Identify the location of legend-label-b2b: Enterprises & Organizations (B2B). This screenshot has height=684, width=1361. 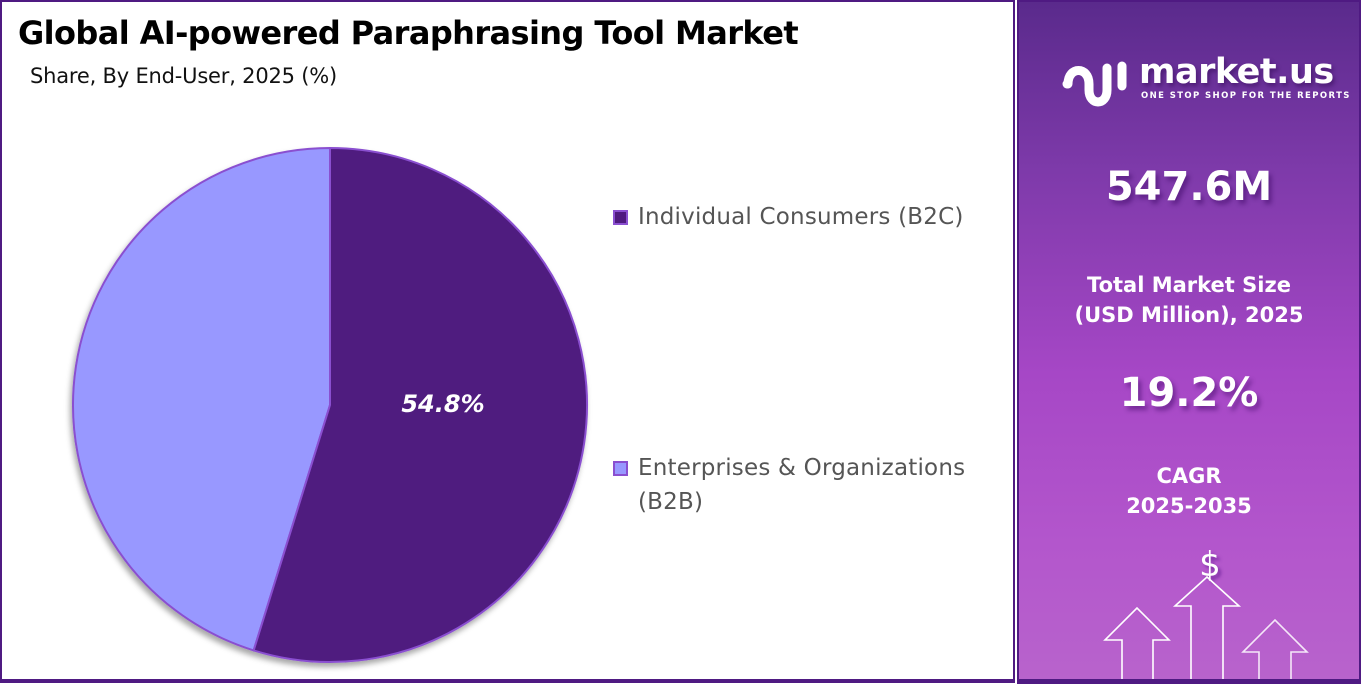
(801, 485).